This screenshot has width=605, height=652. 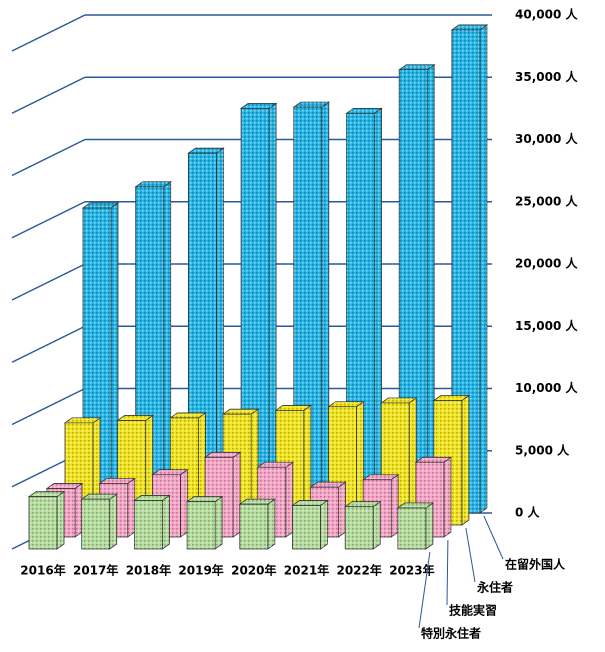 I want to click on x-tick-label: 2017年, so click(x=95, y=570).